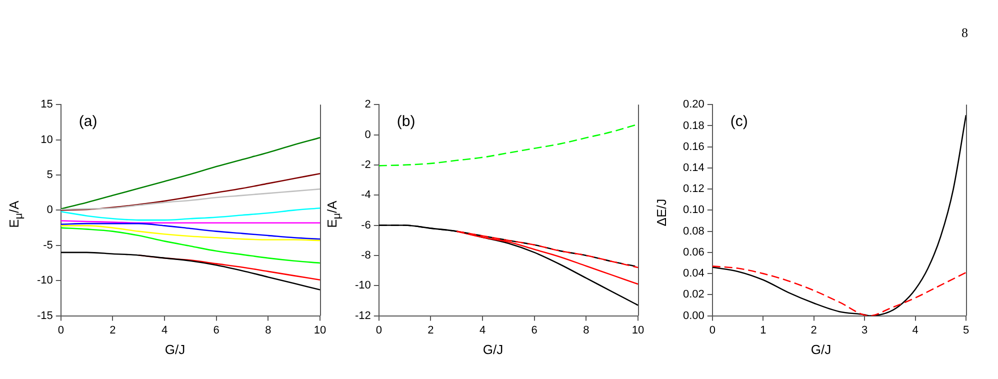 The image size is (998, 379). Describe the element at coordinates (763, 330) in the screenshot. I see `x-tick-label: 1` at that location.